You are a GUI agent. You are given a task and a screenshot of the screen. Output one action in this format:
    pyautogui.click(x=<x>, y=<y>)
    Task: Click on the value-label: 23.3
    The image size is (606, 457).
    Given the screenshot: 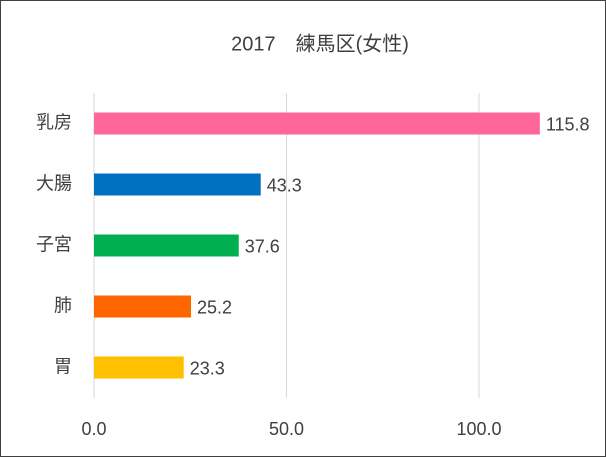 What is the action you would take?
    pyautogui.click(x=207, y=368)
    